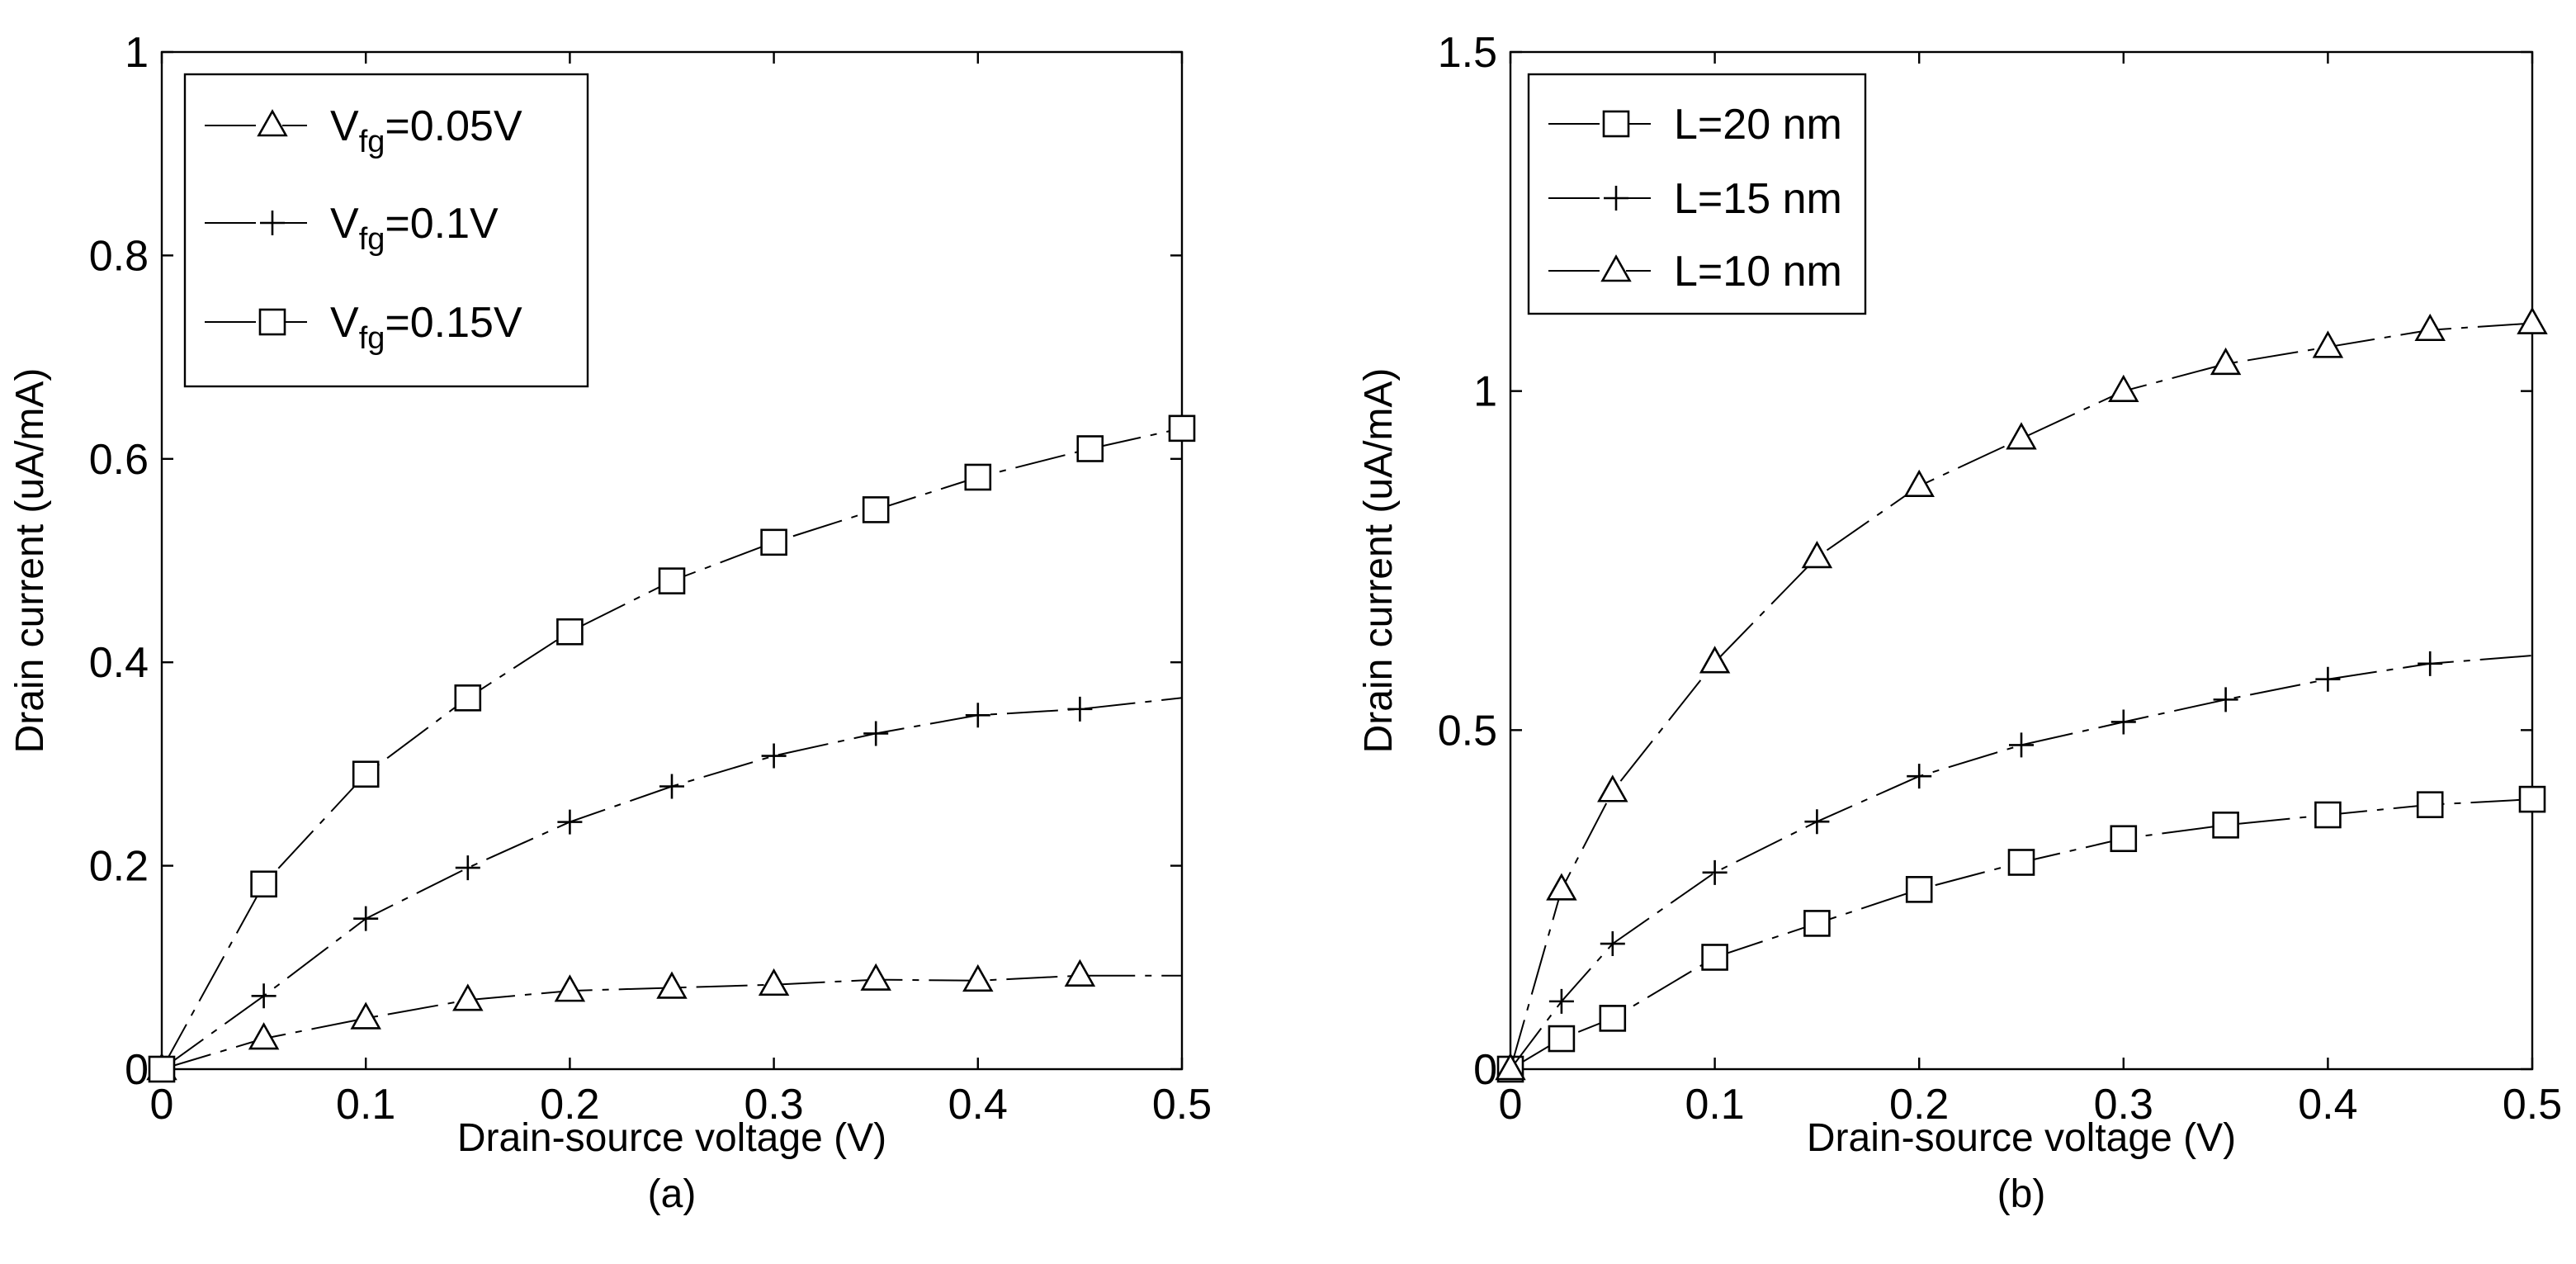 The width and height of the screenshot is (2576, 1264). What do you see at coordinates (569, 1105) in the screenshot?
I see `x-tick-label: 0.2` at bounding box center [569, 1105].